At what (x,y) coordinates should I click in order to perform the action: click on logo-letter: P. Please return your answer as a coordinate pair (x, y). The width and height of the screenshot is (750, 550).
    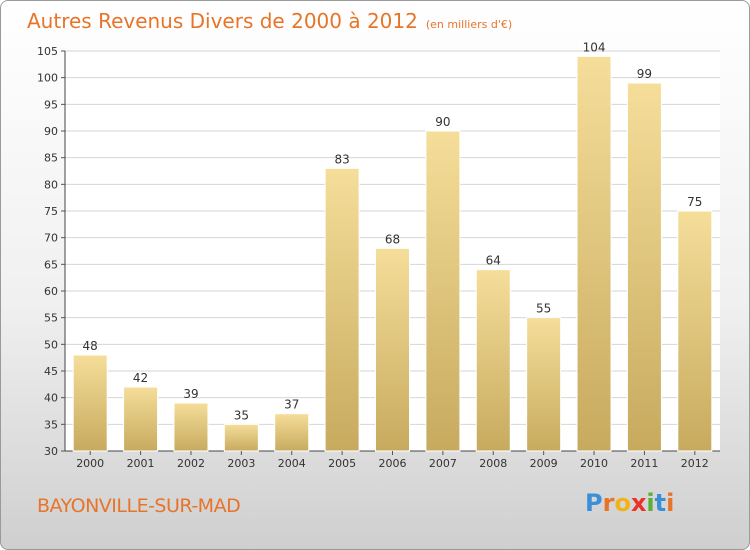
    Looking at the image, I should click on (594, 503).